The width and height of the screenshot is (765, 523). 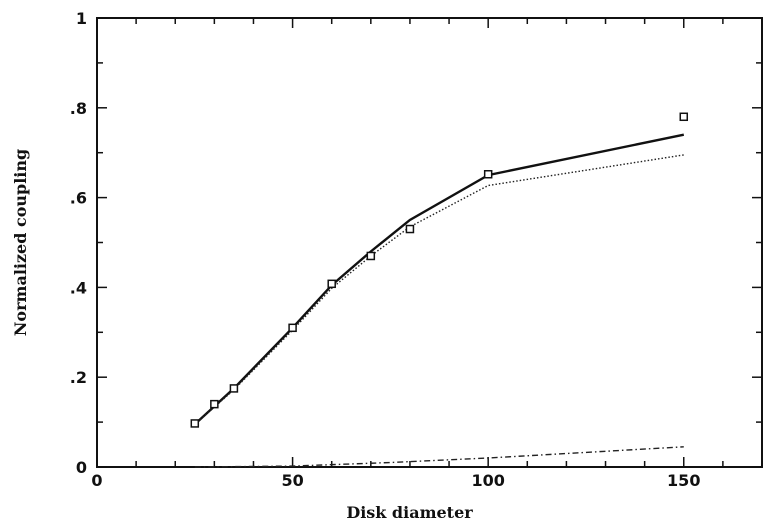 I want to click on y-tick-label: 1, so click(x=81, y=18).